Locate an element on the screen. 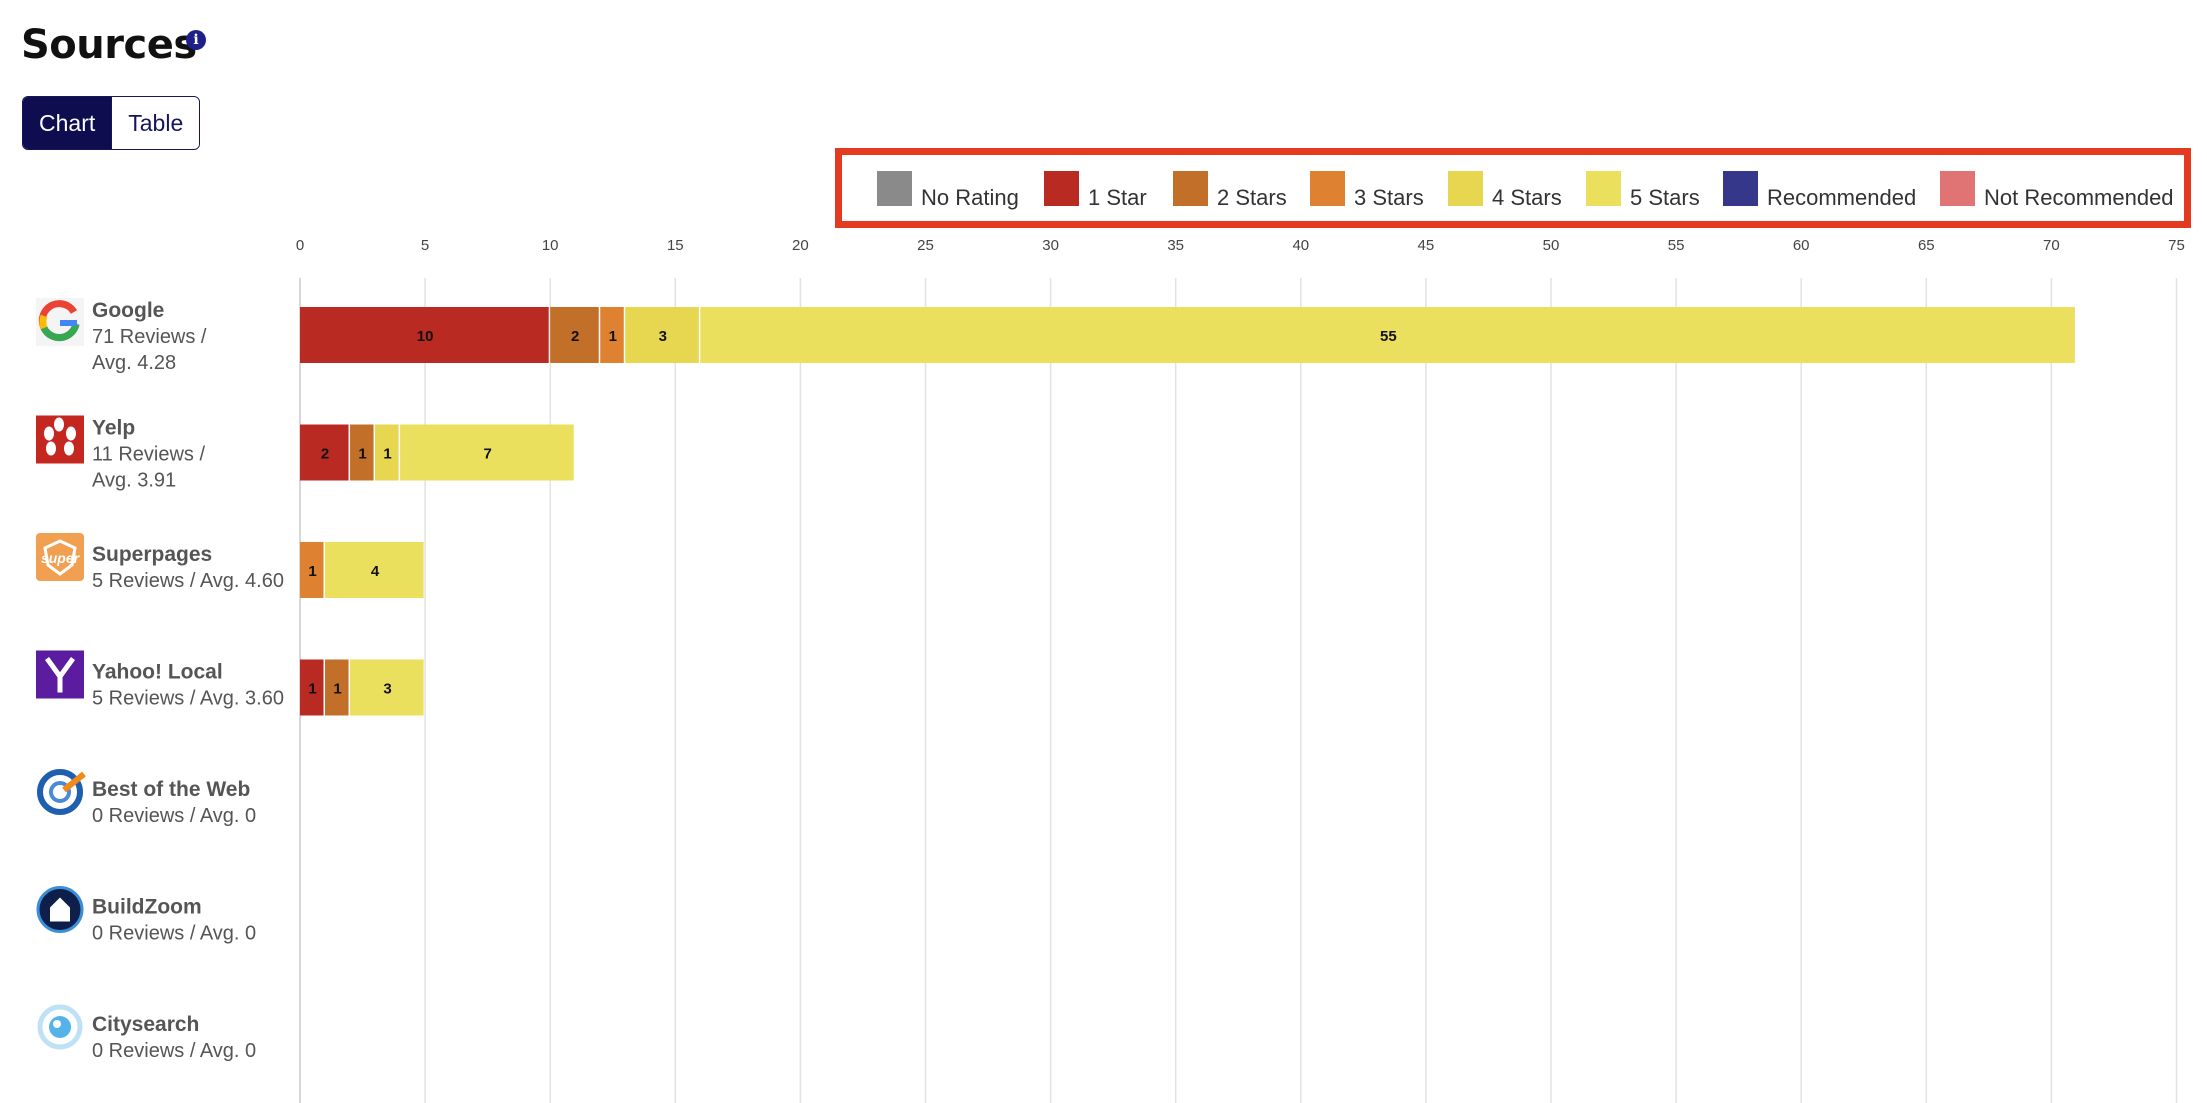 The width and height of the screenshot is (2207, 1103). bar-segment-yelp-4-stars is located at coordinates (387, 452).